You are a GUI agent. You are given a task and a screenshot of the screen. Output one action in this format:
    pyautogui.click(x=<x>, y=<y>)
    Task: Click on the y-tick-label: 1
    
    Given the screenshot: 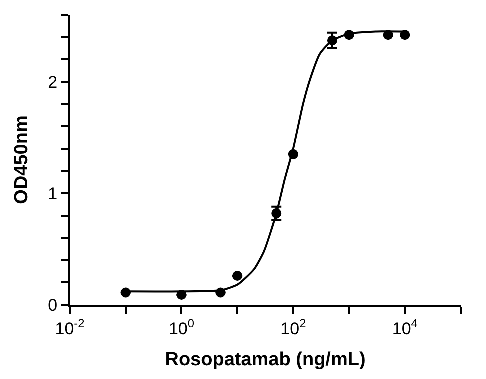 What is the action you would take?
    pyautogui.click(x=53, y=194)
    